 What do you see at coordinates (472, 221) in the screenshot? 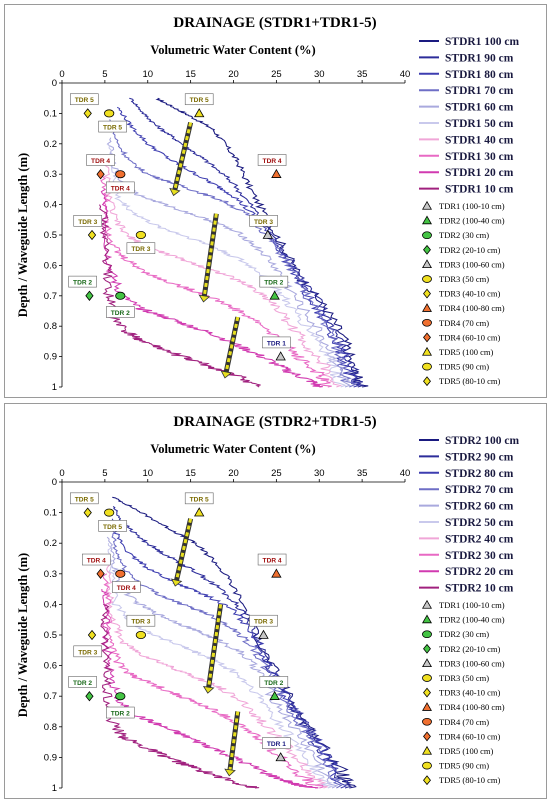
I see `legend-entry-label: TDR2 (100-40 cm)` at bounding box center [472, 221].